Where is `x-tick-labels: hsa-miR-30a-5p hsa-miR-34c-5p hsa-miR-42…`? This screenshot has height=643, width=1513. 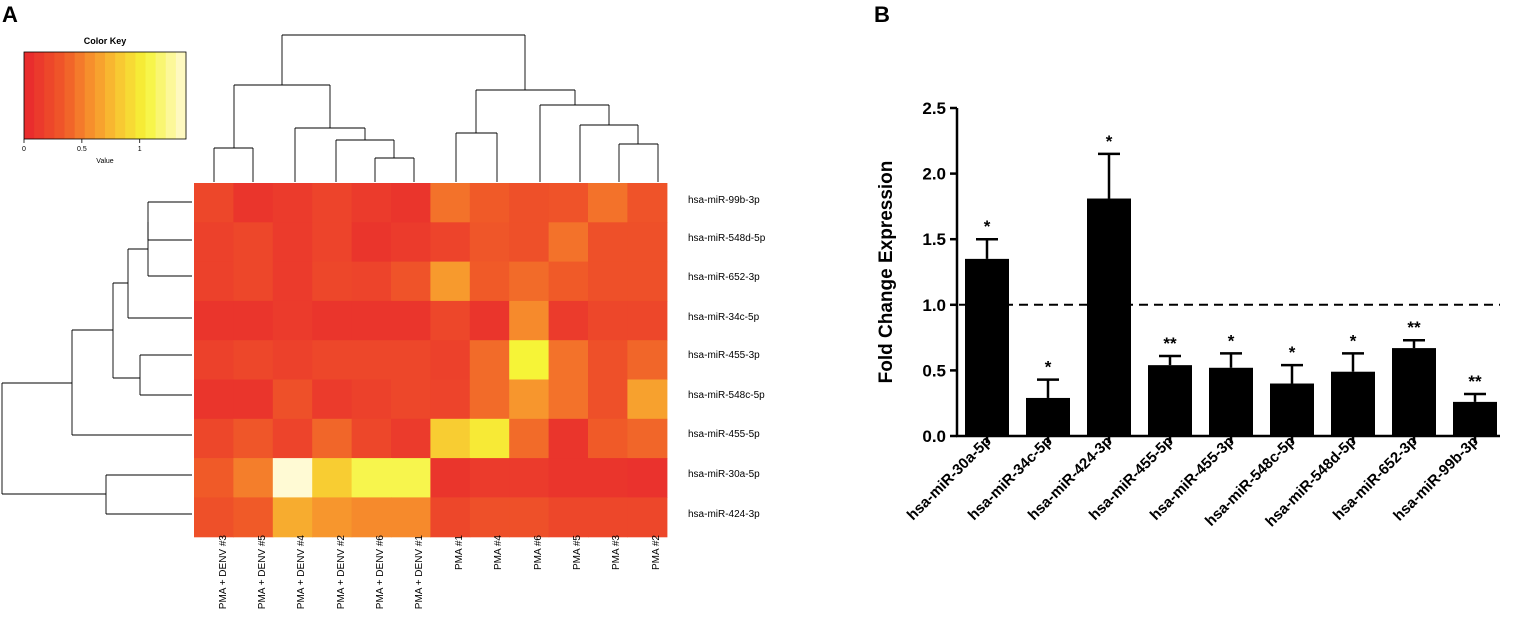 x-tick-labels: hsa-miR-30a-5p hsa-miR-34c-5p hsa-miR-42… is located at coordinates (1193, 481).